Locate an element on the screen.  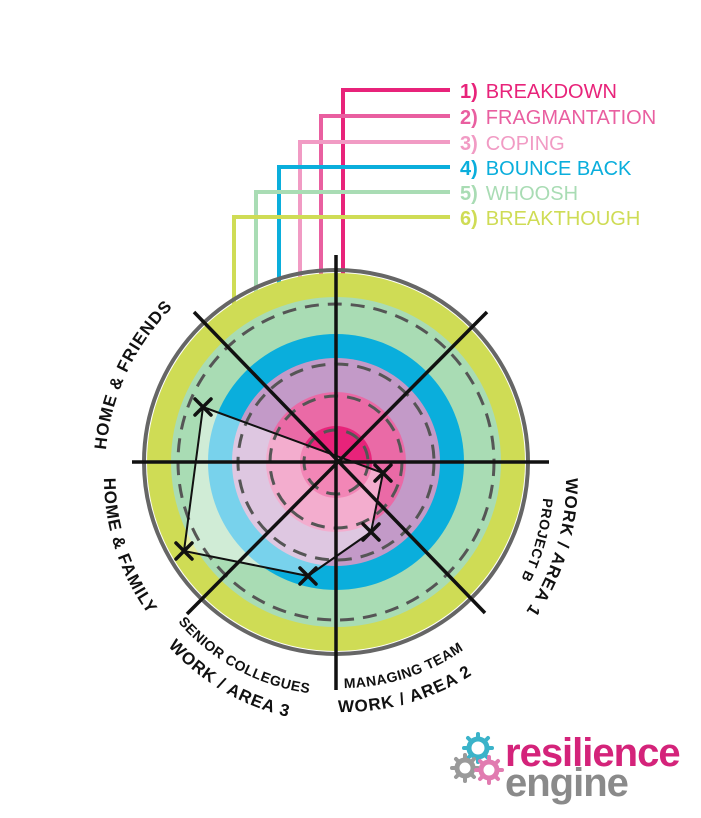
legend-label-3: COPING is located at coordinates (525, 144).